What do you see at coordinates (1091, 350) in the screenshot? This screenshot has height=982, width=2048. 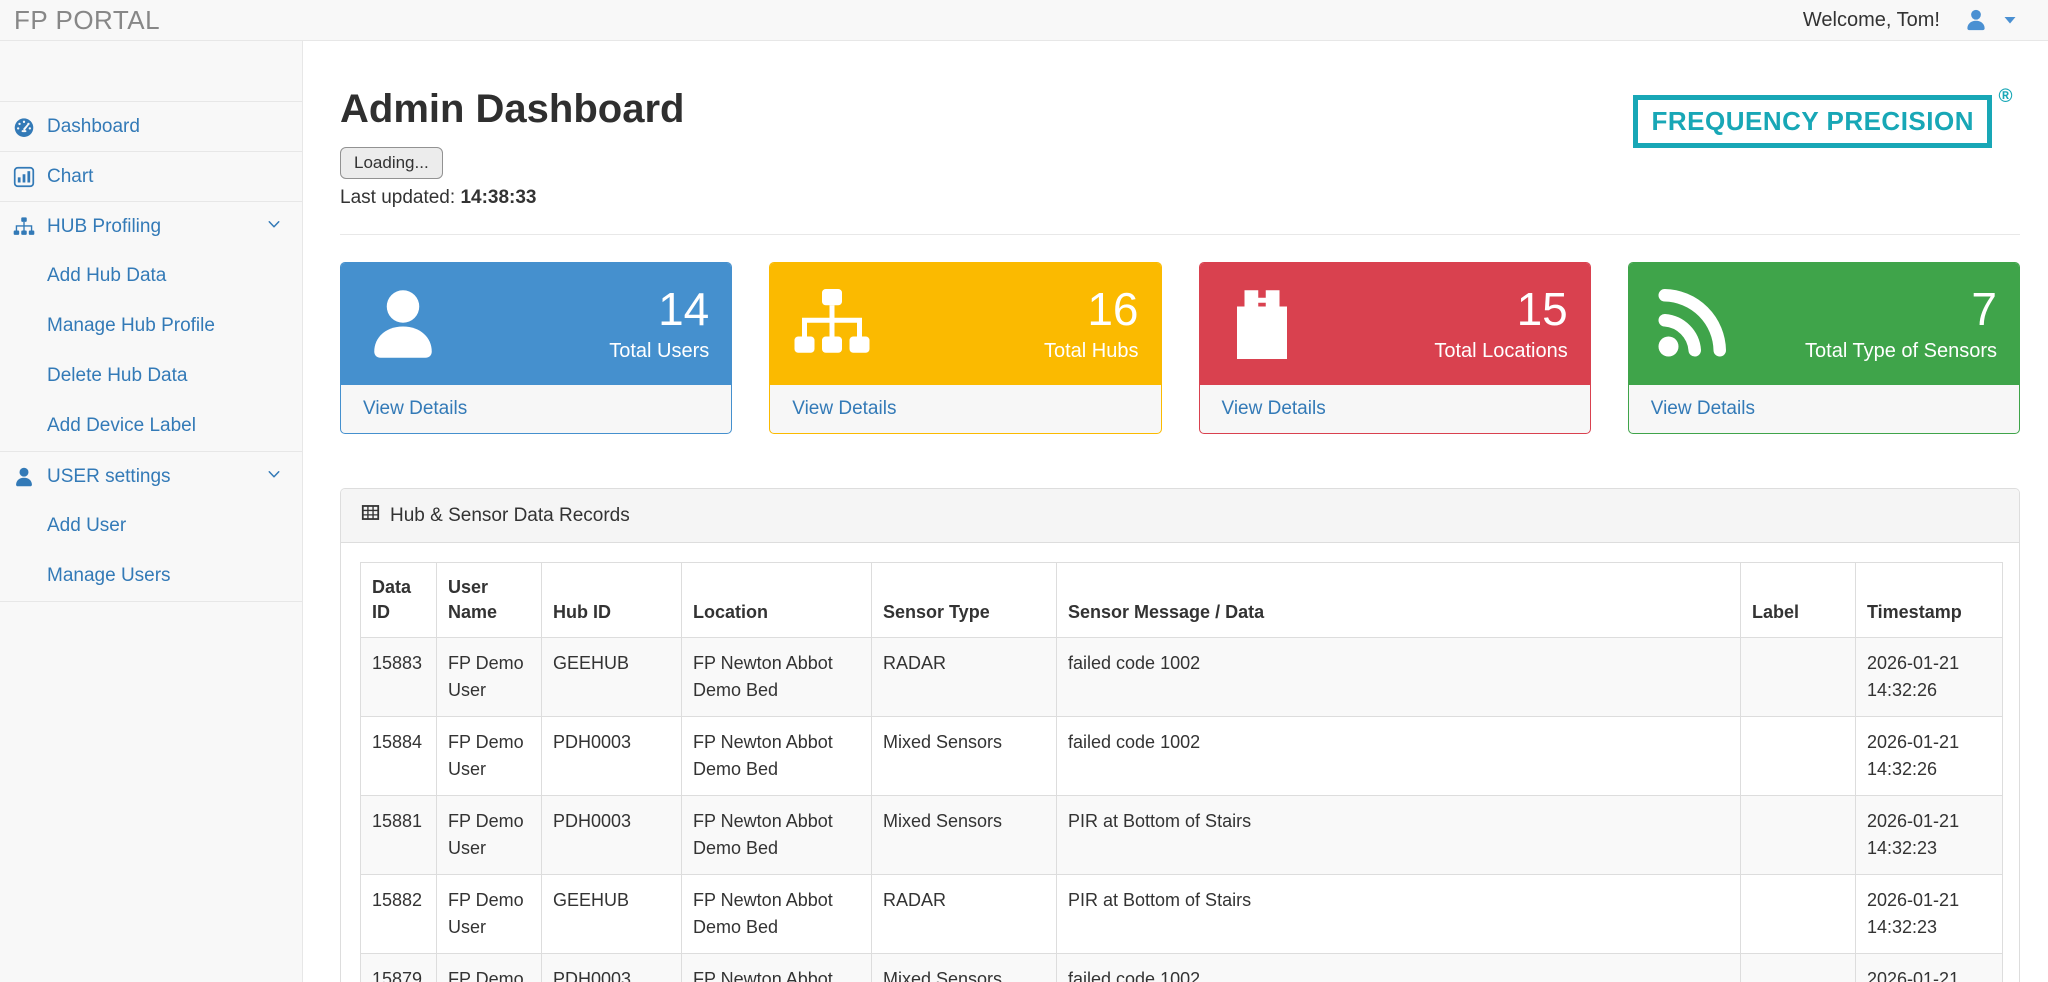 I see `stat-label: Total Hubs` at bounding box center [1091, 350].